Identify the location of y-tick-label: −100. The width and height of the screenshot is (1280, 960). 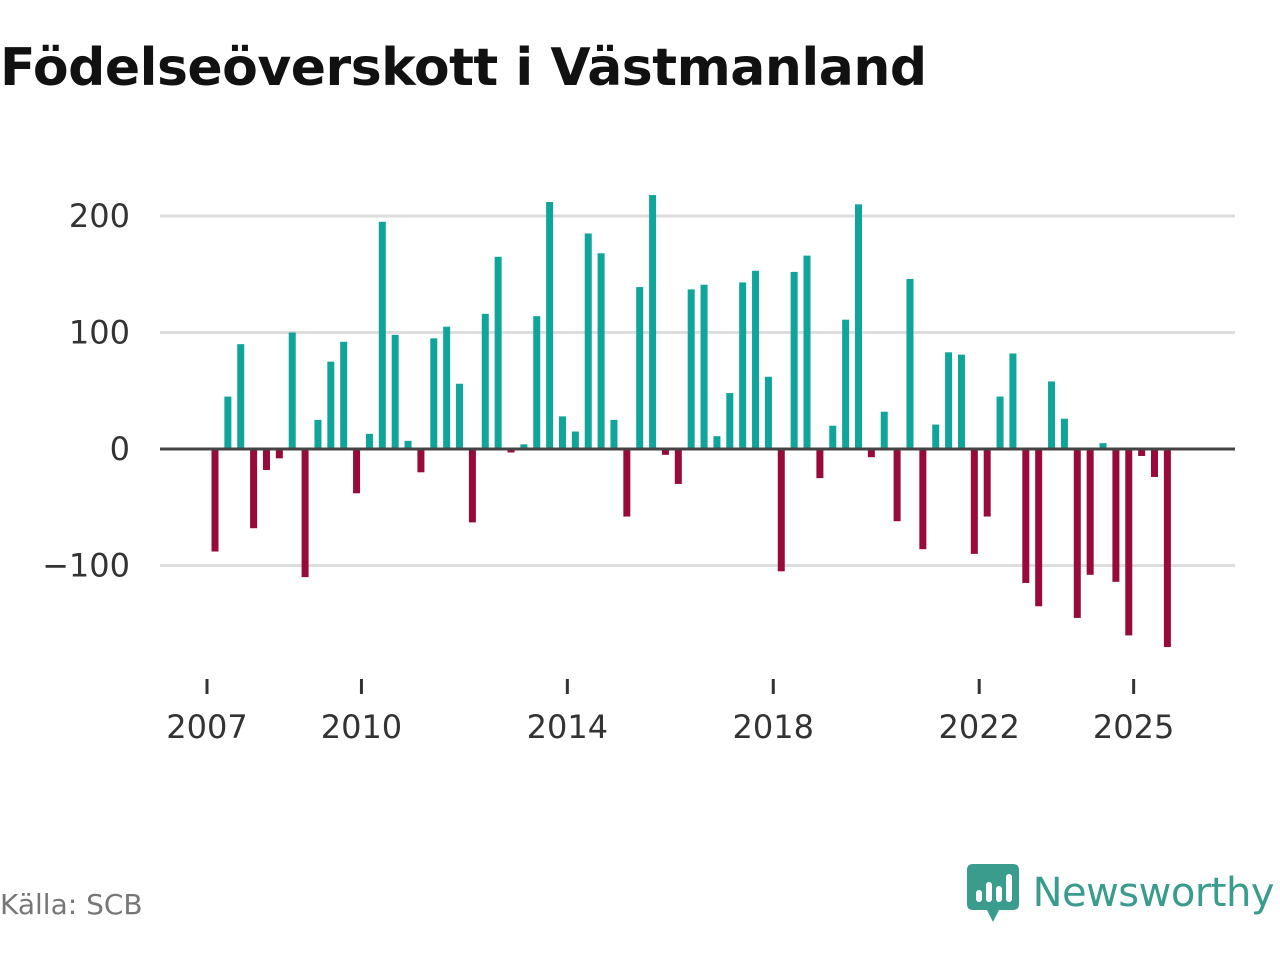
(86, 566).